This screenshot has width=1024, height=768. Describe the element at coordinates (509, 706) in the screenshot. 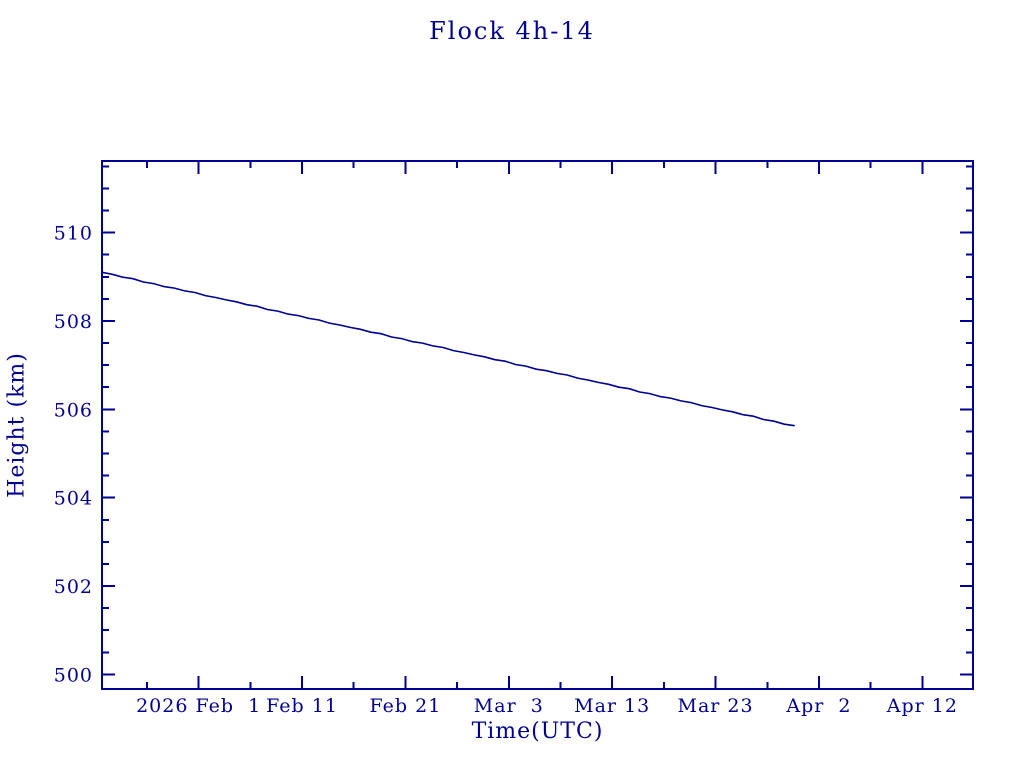

I see `x-tick-label: Mar 3` at that location.